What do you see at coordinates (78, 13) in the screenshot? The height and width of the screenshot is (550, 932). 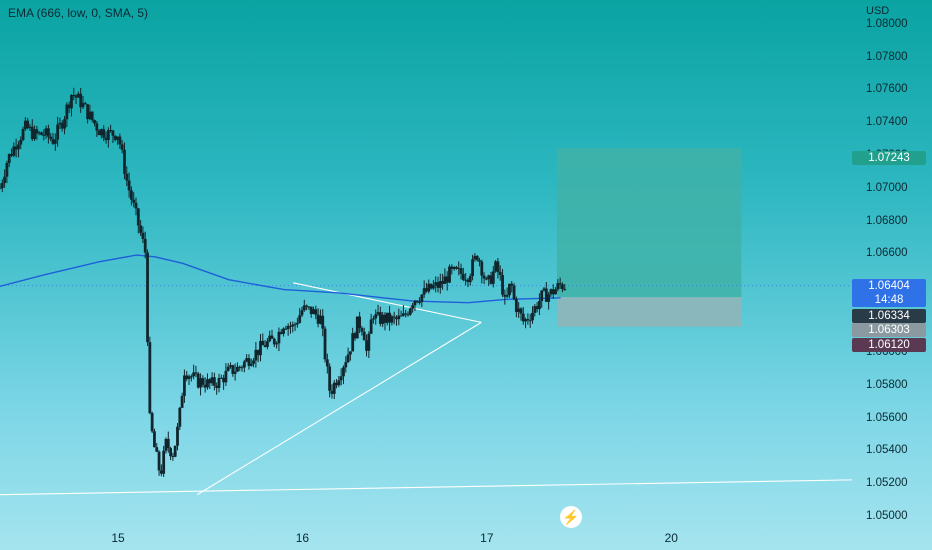 I see `indicator-label: EMA (666, low, 0, SMA, 5)` at bounding box center [78, 13].